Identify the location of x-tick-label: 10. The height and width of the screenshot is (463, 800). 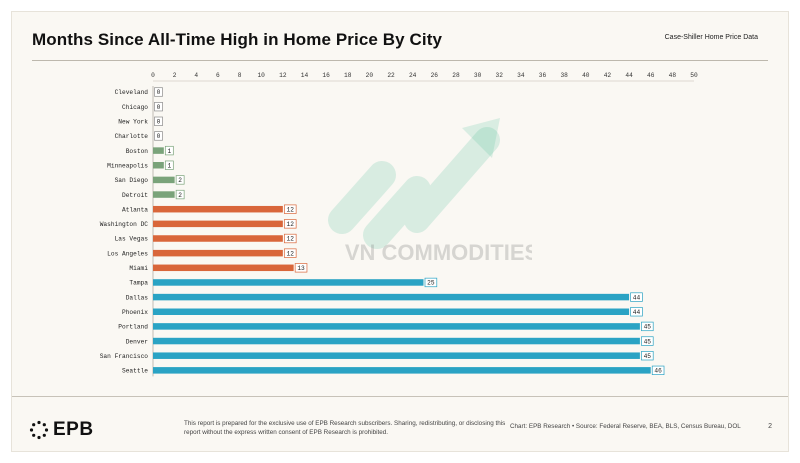
(261, 75).